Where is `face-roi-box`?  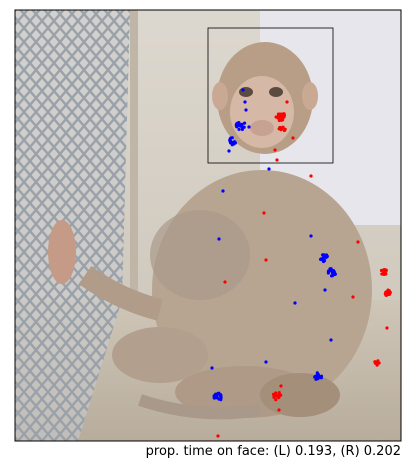
face-roi-box is located at coordinates (270, 95).